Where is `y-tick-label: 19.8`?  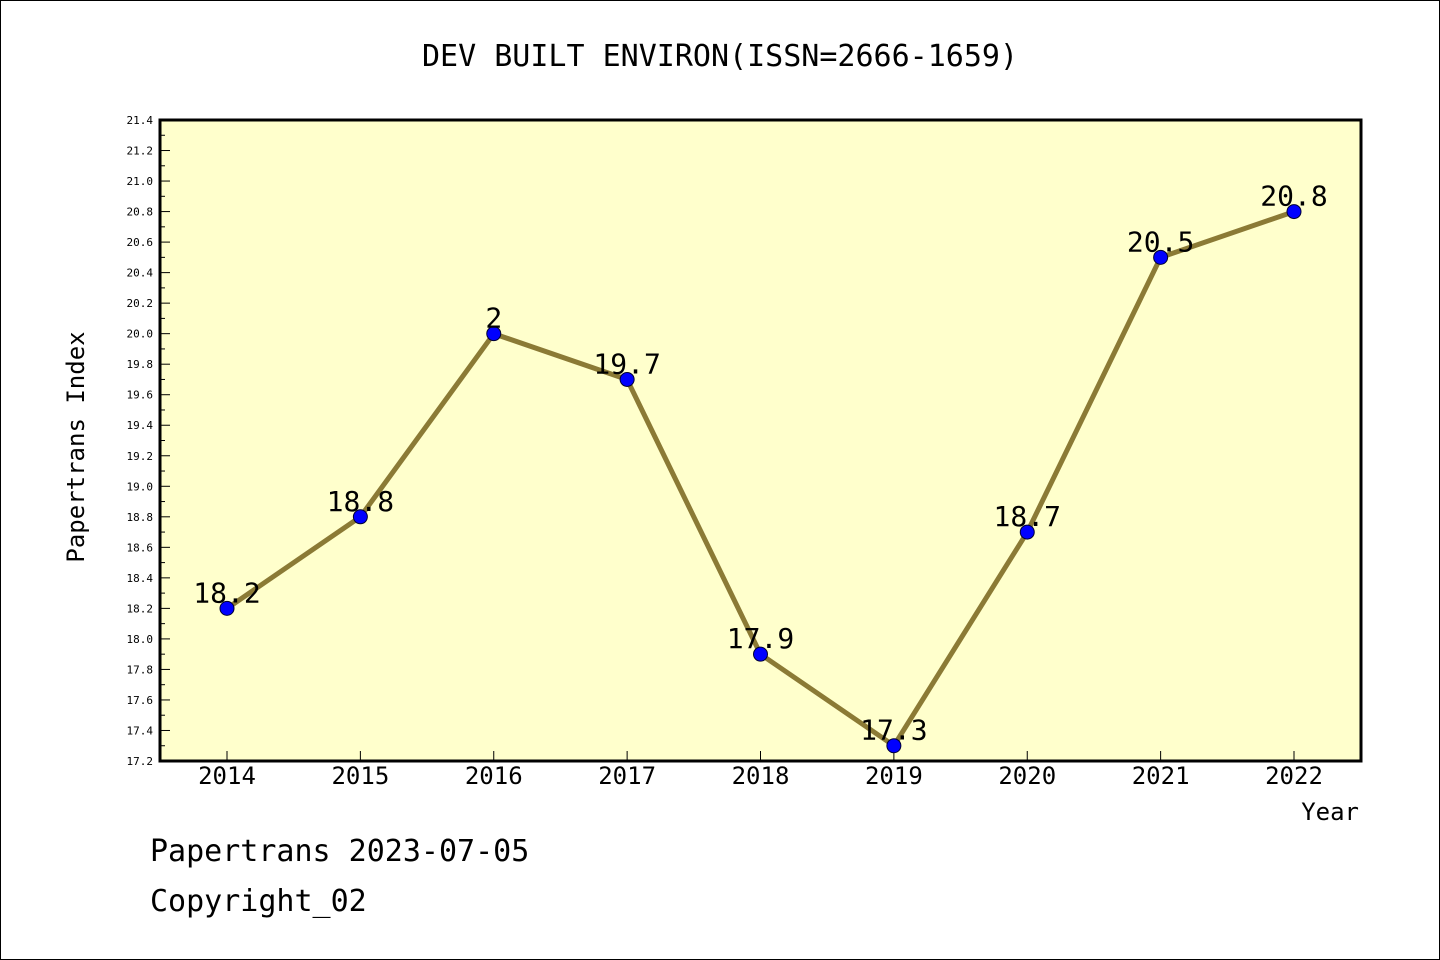 y-tick-label: 19.8 is located at coordinates (140, 364).